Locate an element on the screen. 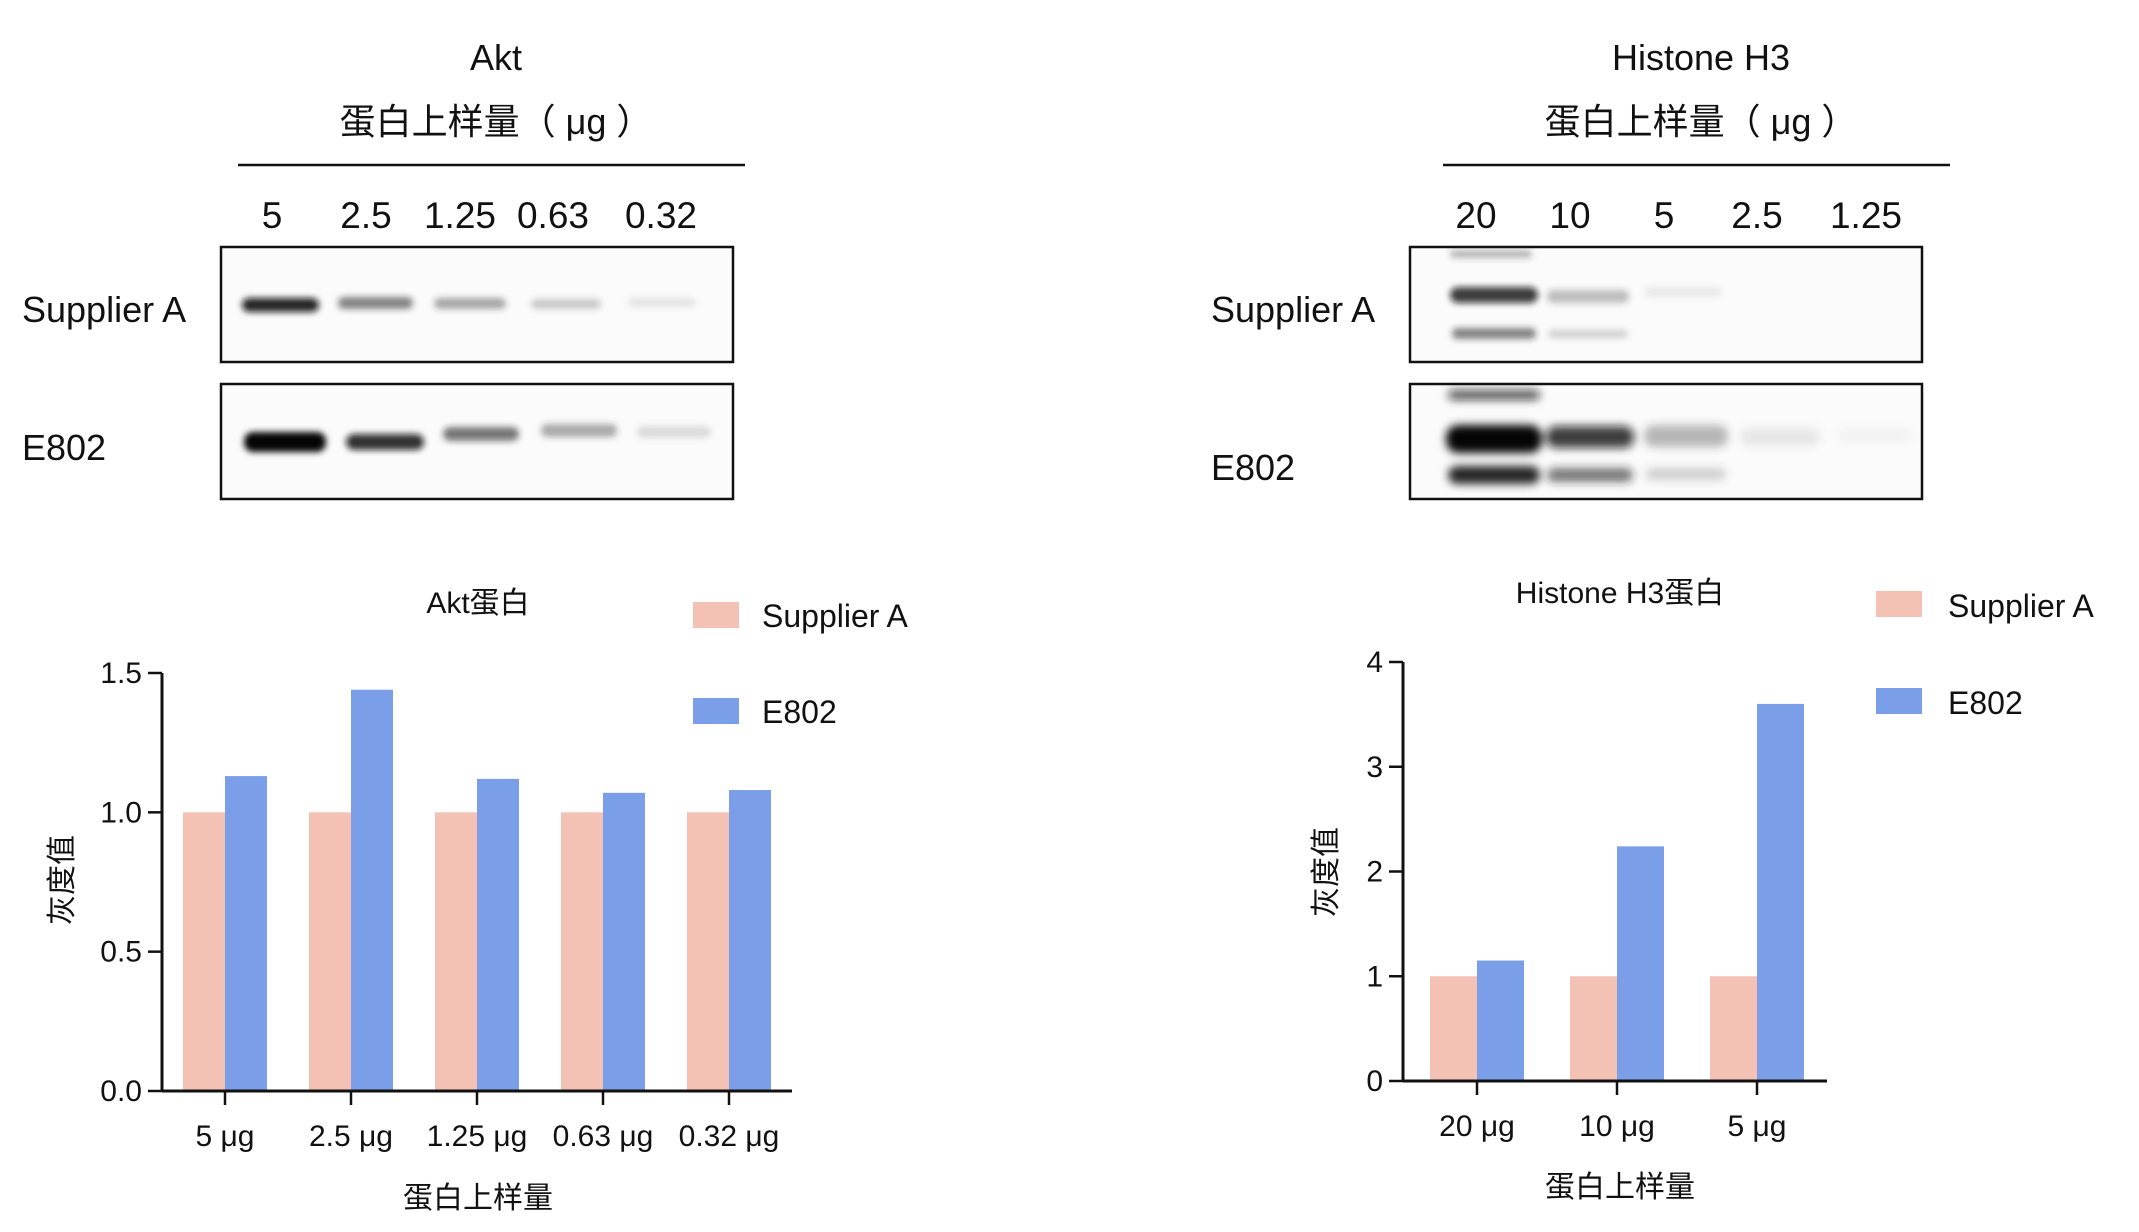  blot-akt-title: Akt is located at coordinates (496, 57).